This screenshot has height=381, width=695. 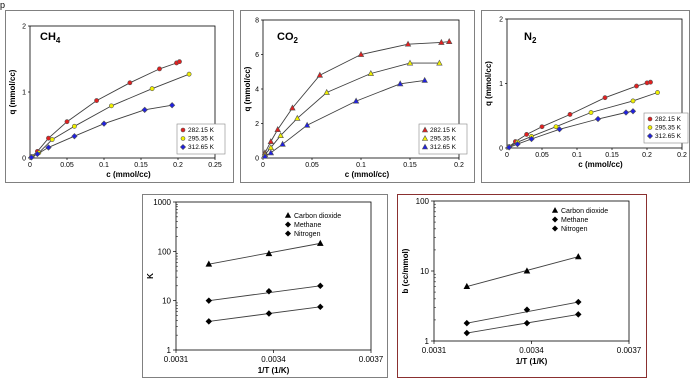 What do you see at coordinates (423, 201) in the screenshot?
I see `y-tick-label: 100` at bounding box center [423, 201].